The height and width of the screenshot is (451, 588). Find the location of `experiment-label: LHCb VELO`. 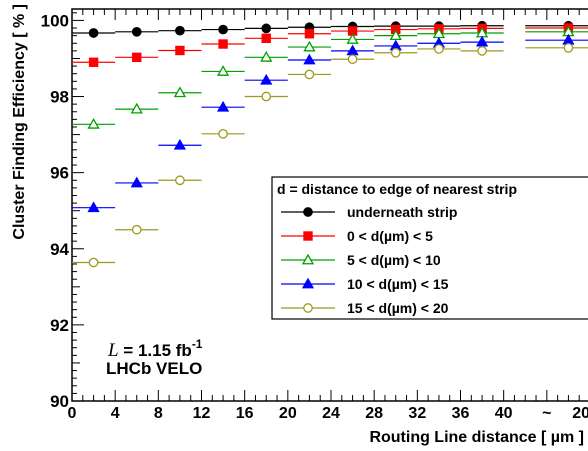

experiment-label: LHCb VELO is located at coordinates (154, 368).